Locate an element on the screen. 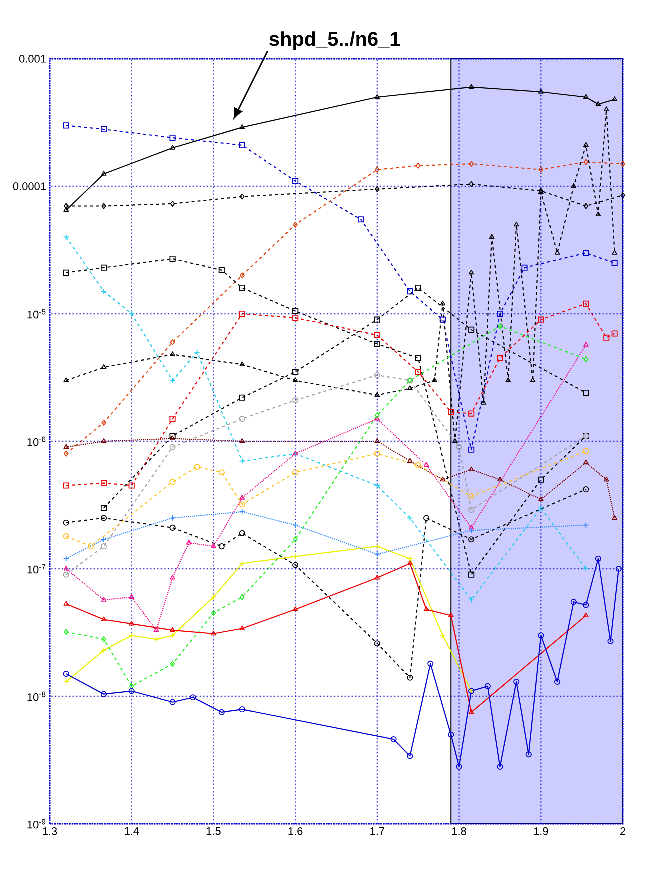  x-tick-label: 1.4 is located at coordinates (132, 832).